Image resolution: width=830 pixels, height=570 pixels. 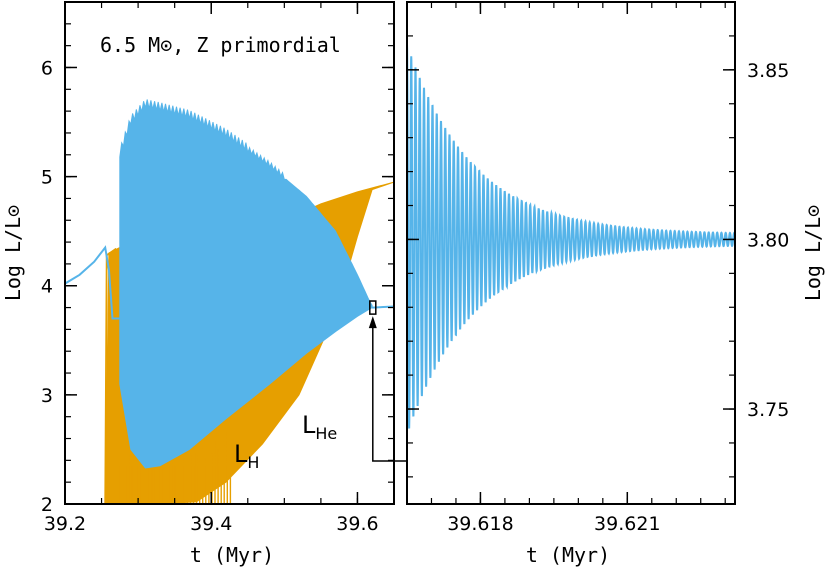 What do you see at coordinates (768, 240) in the screenshot?
I see `right-y-tick-label: 3.80` at bounding box center [768, 240].